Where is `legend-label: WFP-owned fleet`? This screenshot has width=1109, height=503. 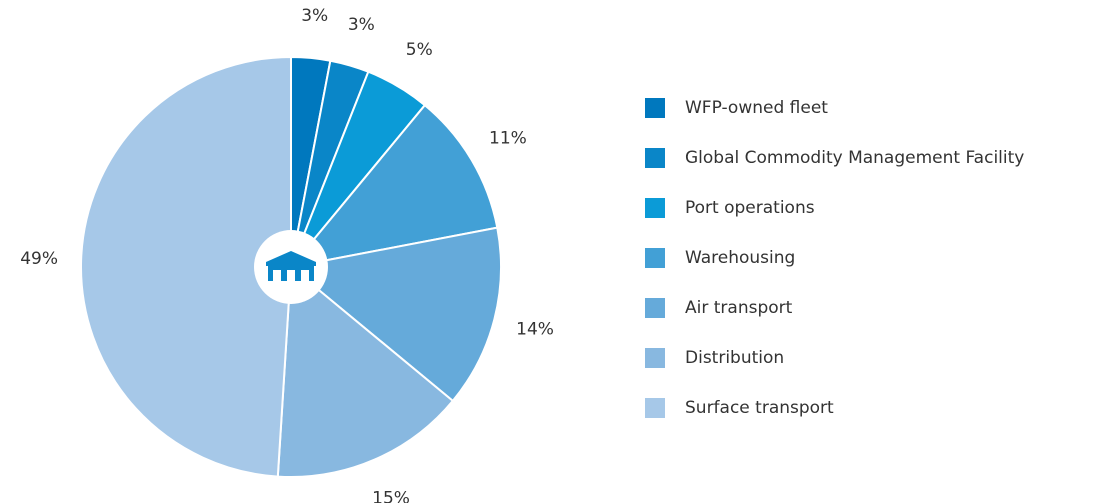 legend-label: WFP-owned fleet is located at coordinates (756, 108).